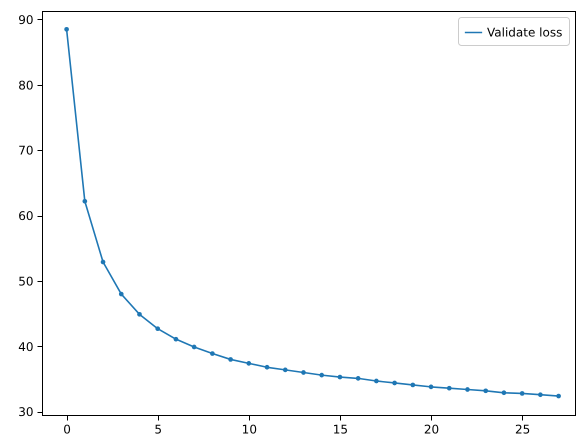  What do you see at coordinates (26, 151) in the screenshot?
I see `y-tick-label: 70` at bounding box center [26, 151].